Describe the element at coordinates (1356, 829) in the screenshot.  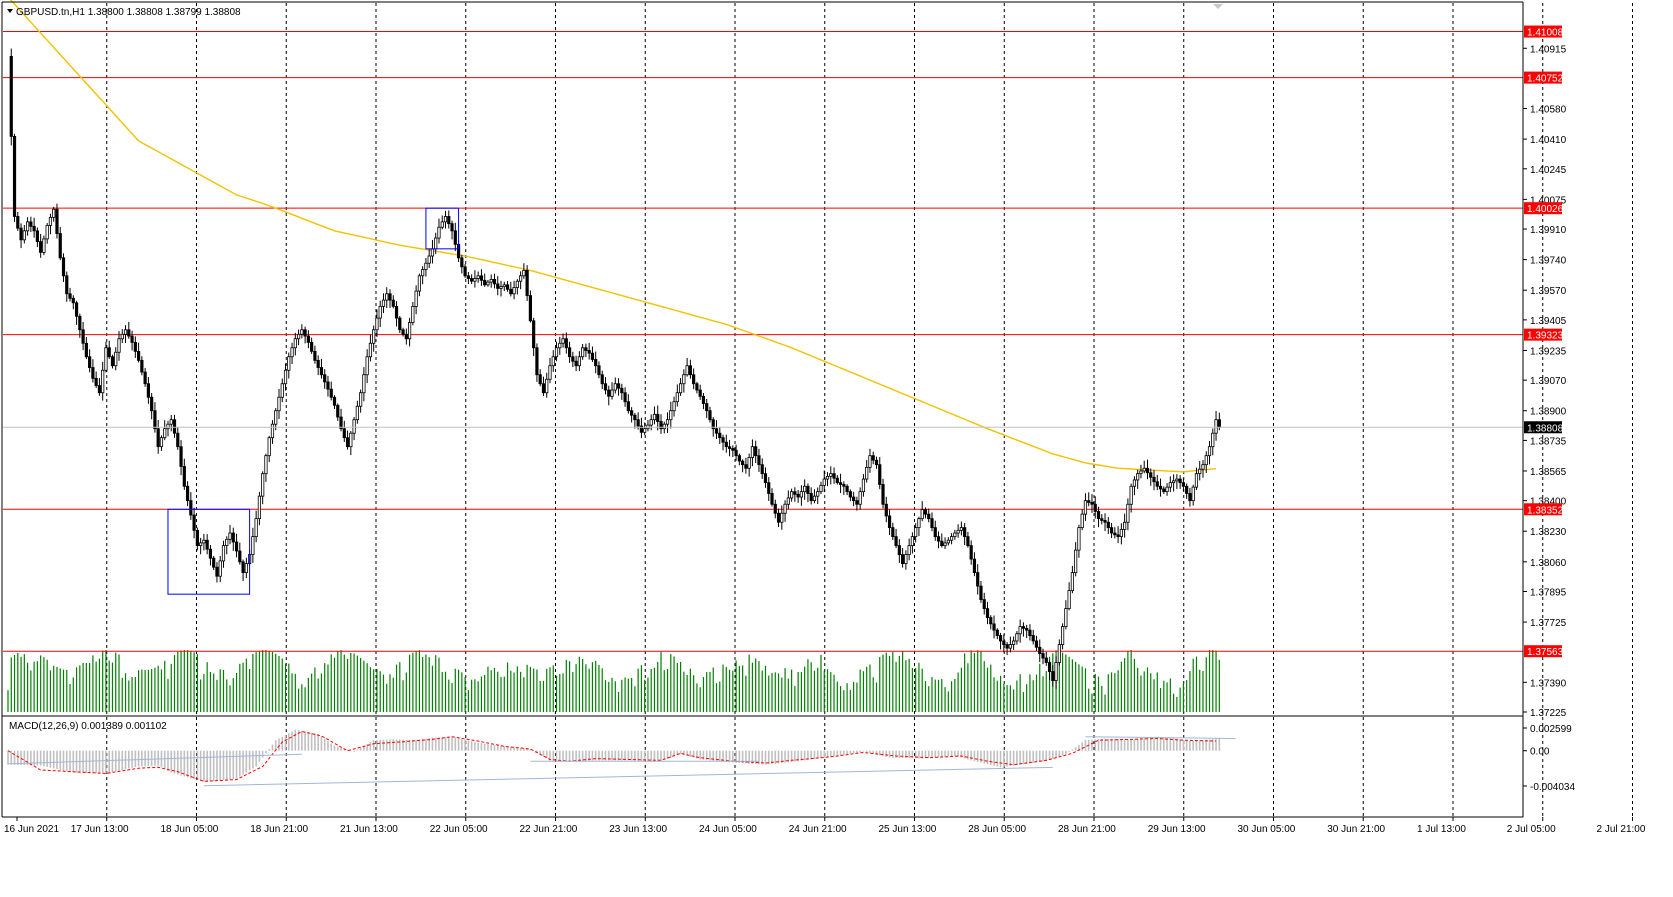
I see `time-label: 30 Jun 21:00` at that location.